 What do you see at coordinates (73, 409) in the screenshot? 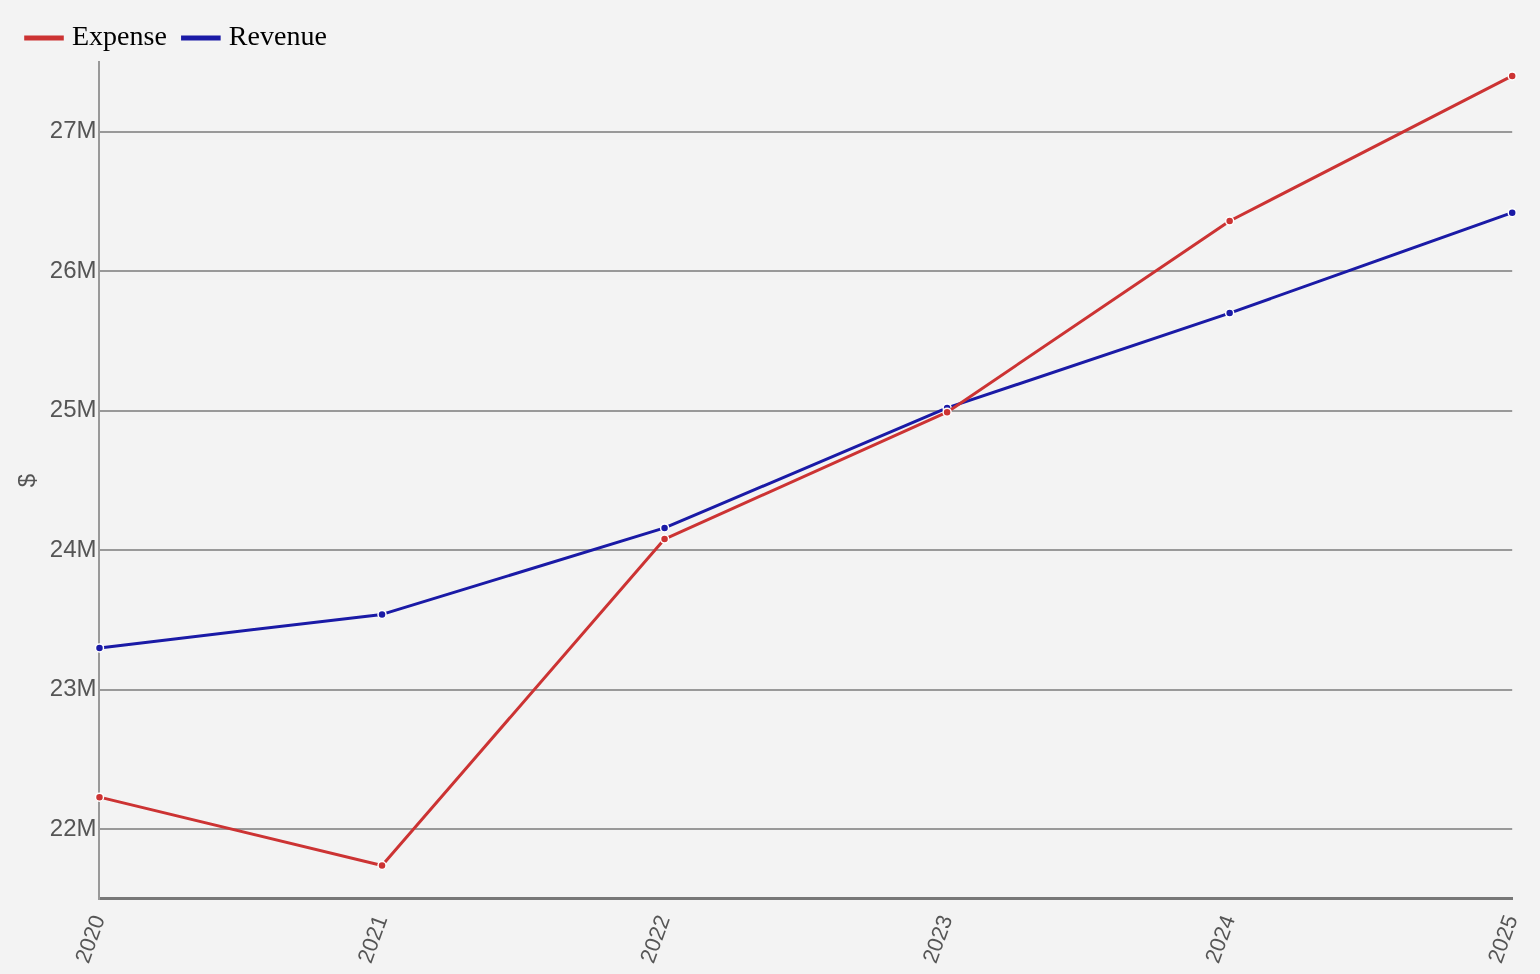
I see `y-tick-label: 25M` at bounding box center [73, 409].